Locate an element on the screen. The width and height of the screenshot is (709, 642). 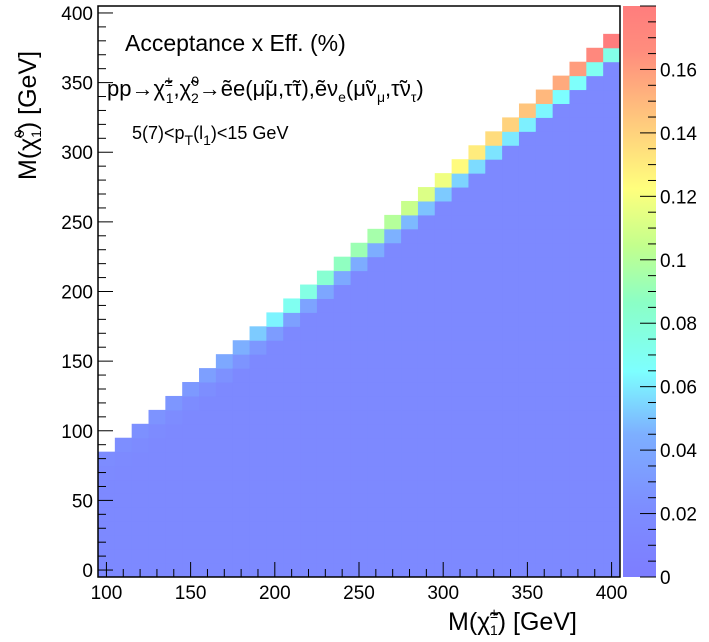
colorbar-tick-label: 0.06 is located at coordinates (678, 388).